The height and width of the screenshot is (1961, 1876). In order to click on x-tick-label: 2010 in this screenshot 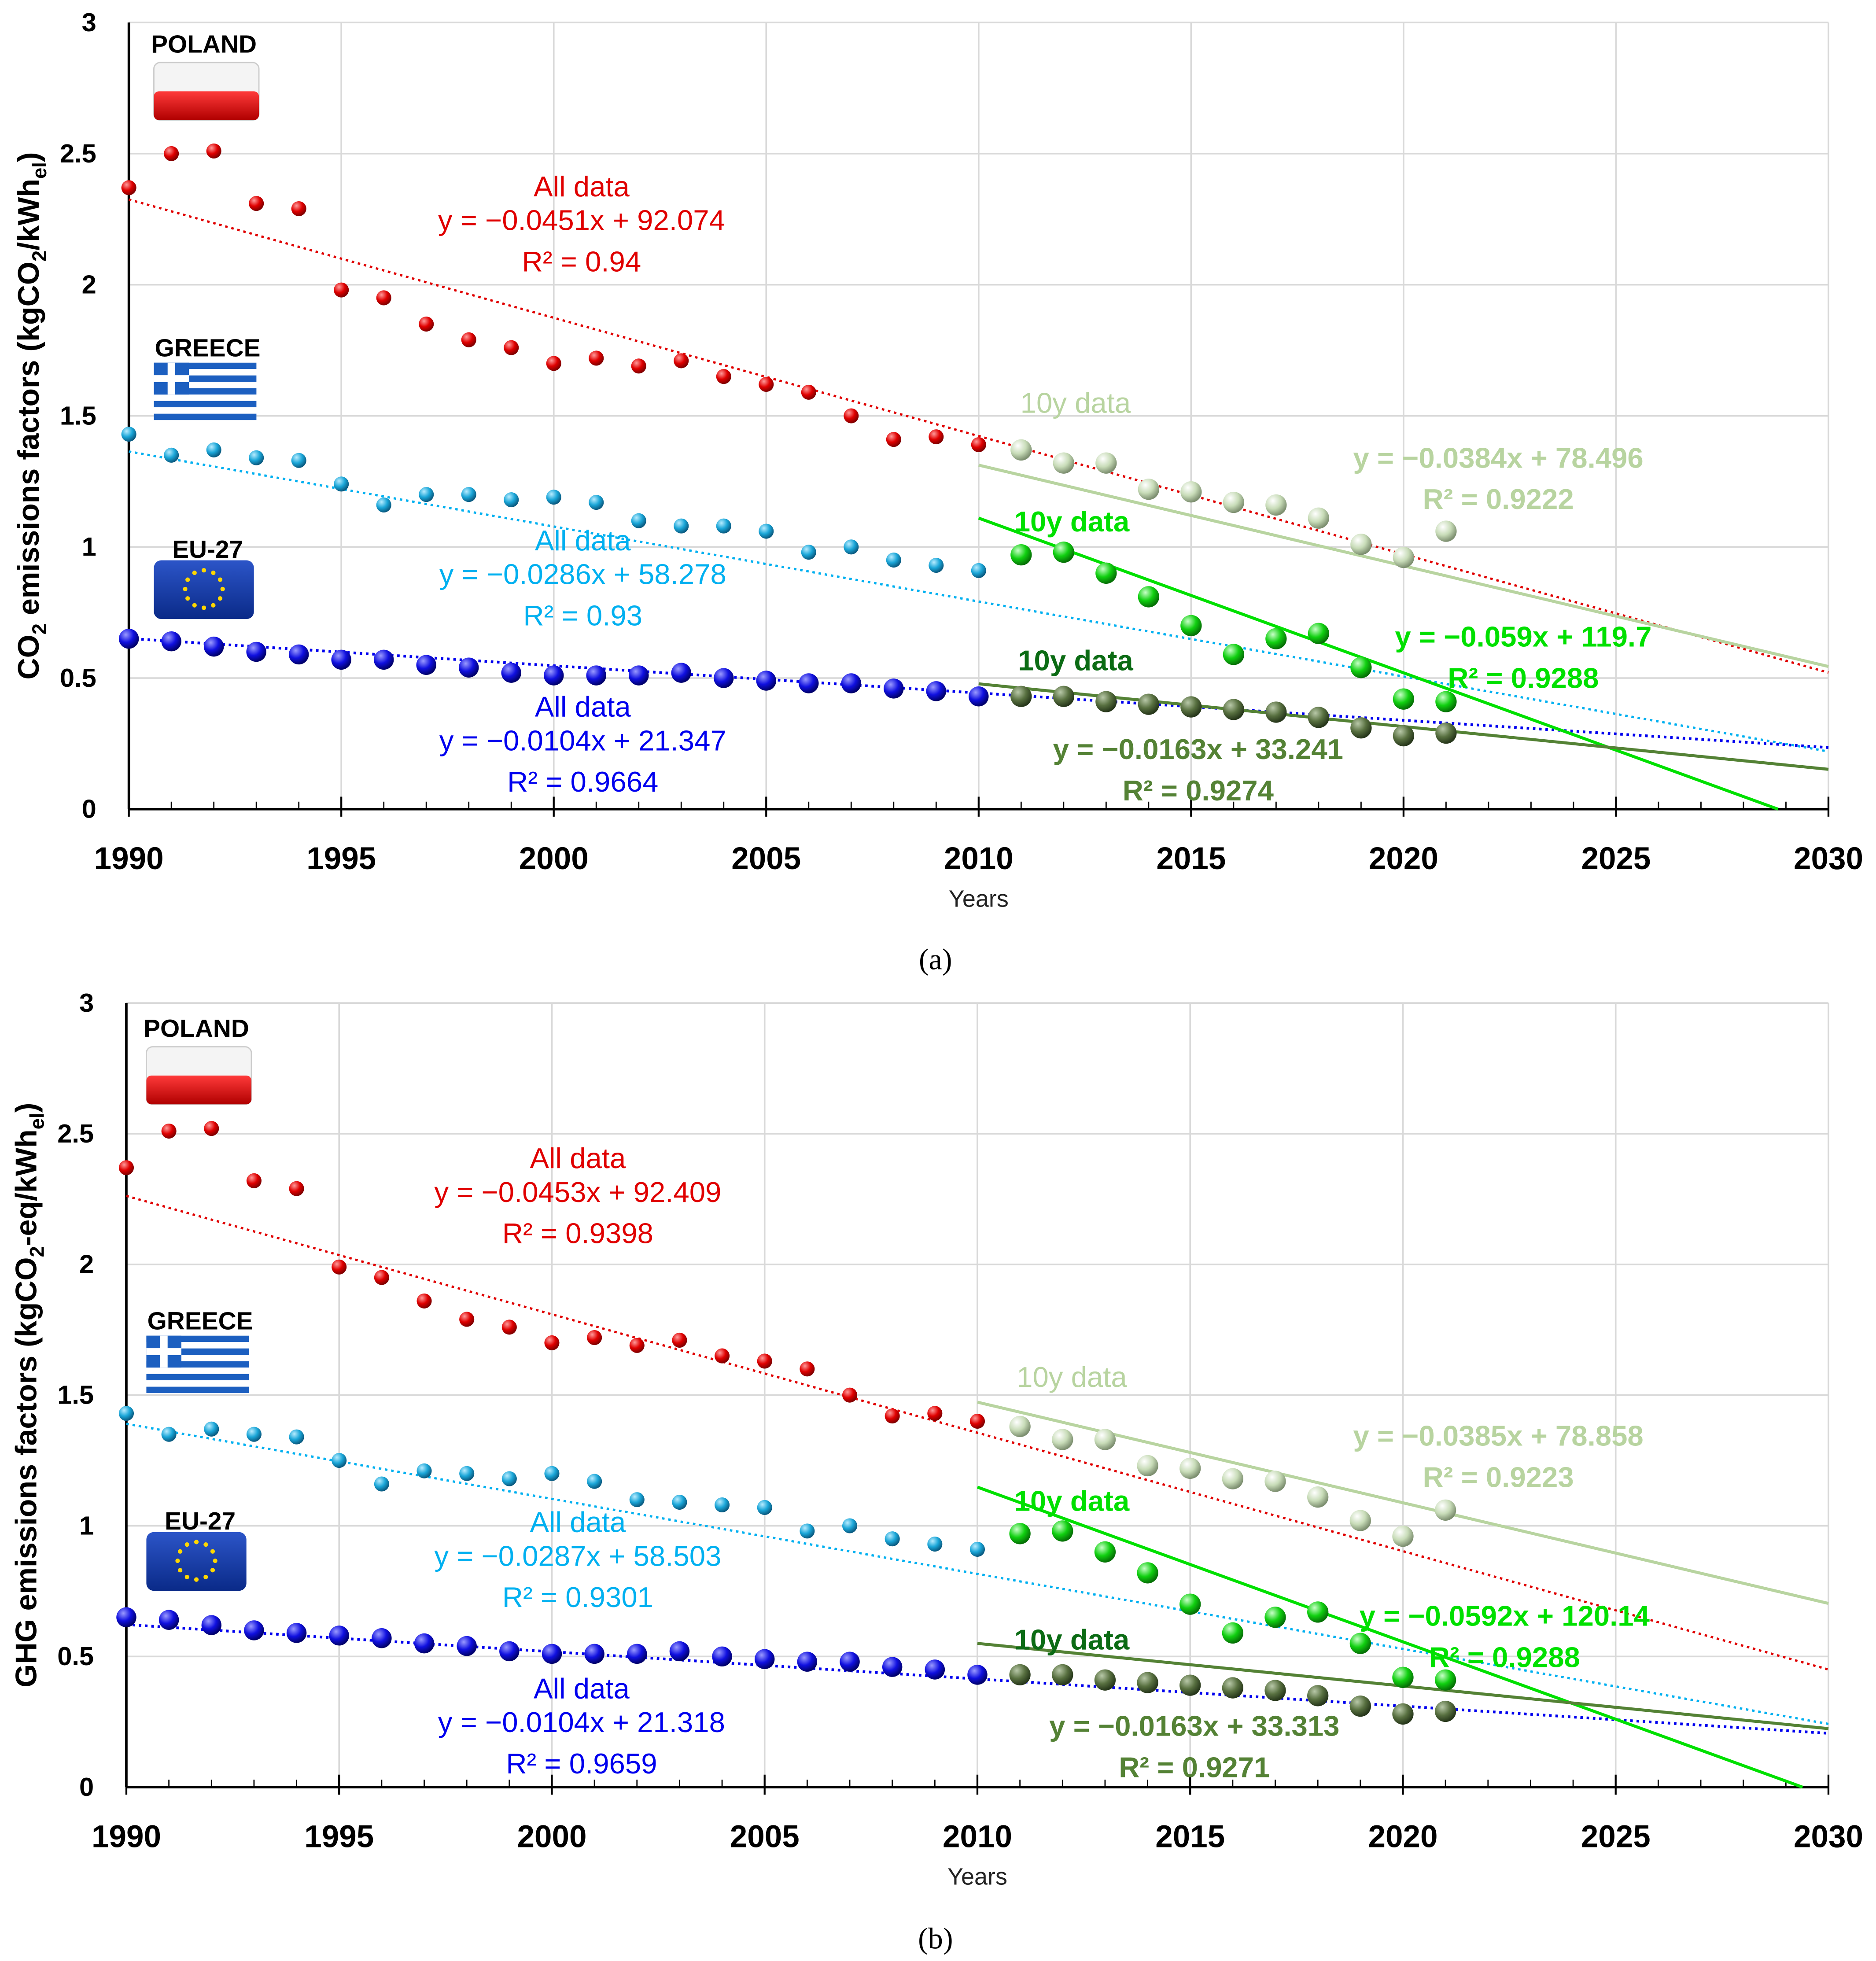, I will do `click(979, 859)`.